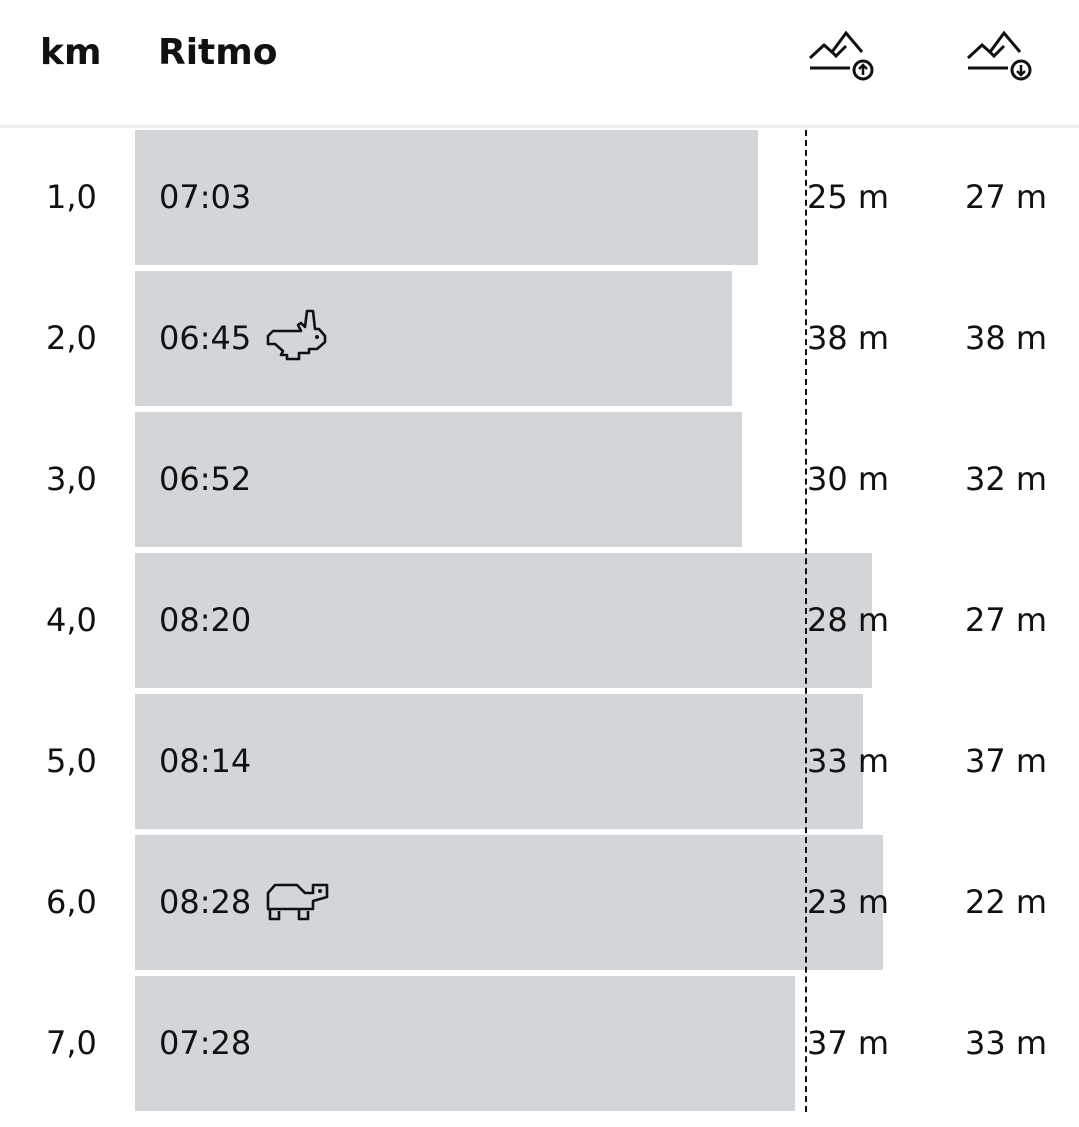 The height and width of the screenshot is (1127, 1079). What do you see at coordinates (1006, 338) in the screenshot?
I see `descent-value: 38 m` at bounding box center [1006, 338].